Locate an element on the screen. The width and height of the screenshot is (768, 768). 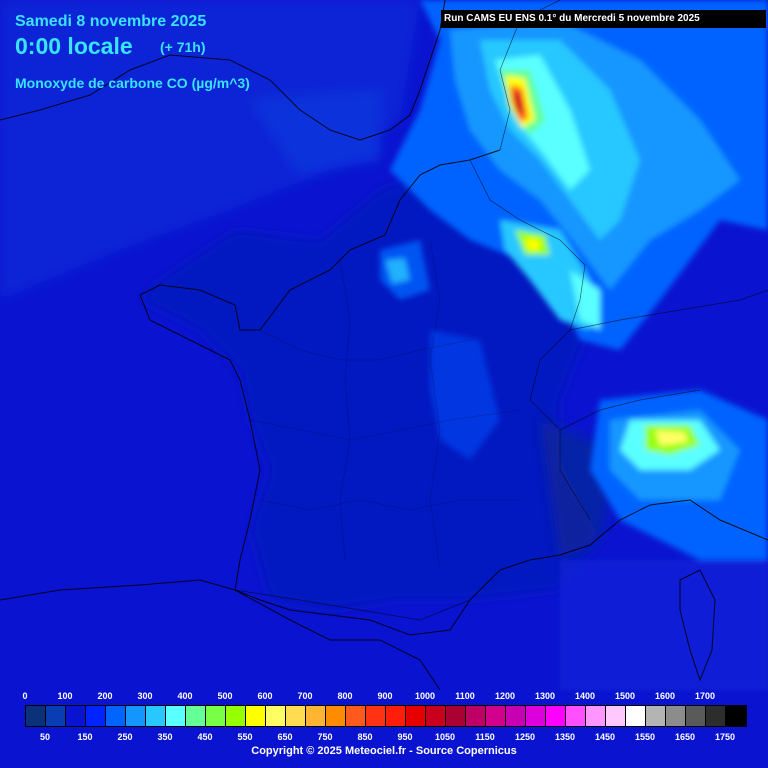
legend-top-label: 800 is located at coordinates (345, 696).